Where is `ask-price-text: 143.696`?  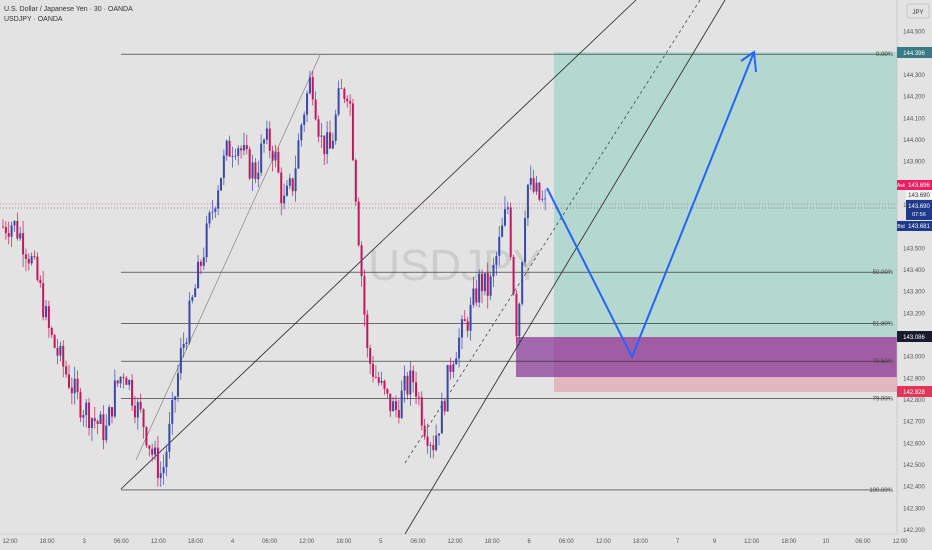
ask-price-text: 143.696 is located at coordinates (919, 186).